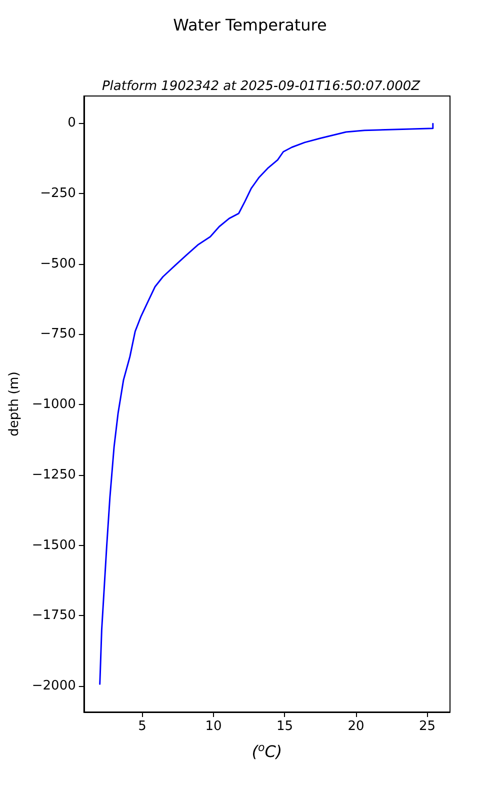 This screenshot has height=800, width=500. What do you see at coordinates (14, 404) in the screenshot?
I see `y-axis-title: depth (m)` at bounding box center [14, 404].